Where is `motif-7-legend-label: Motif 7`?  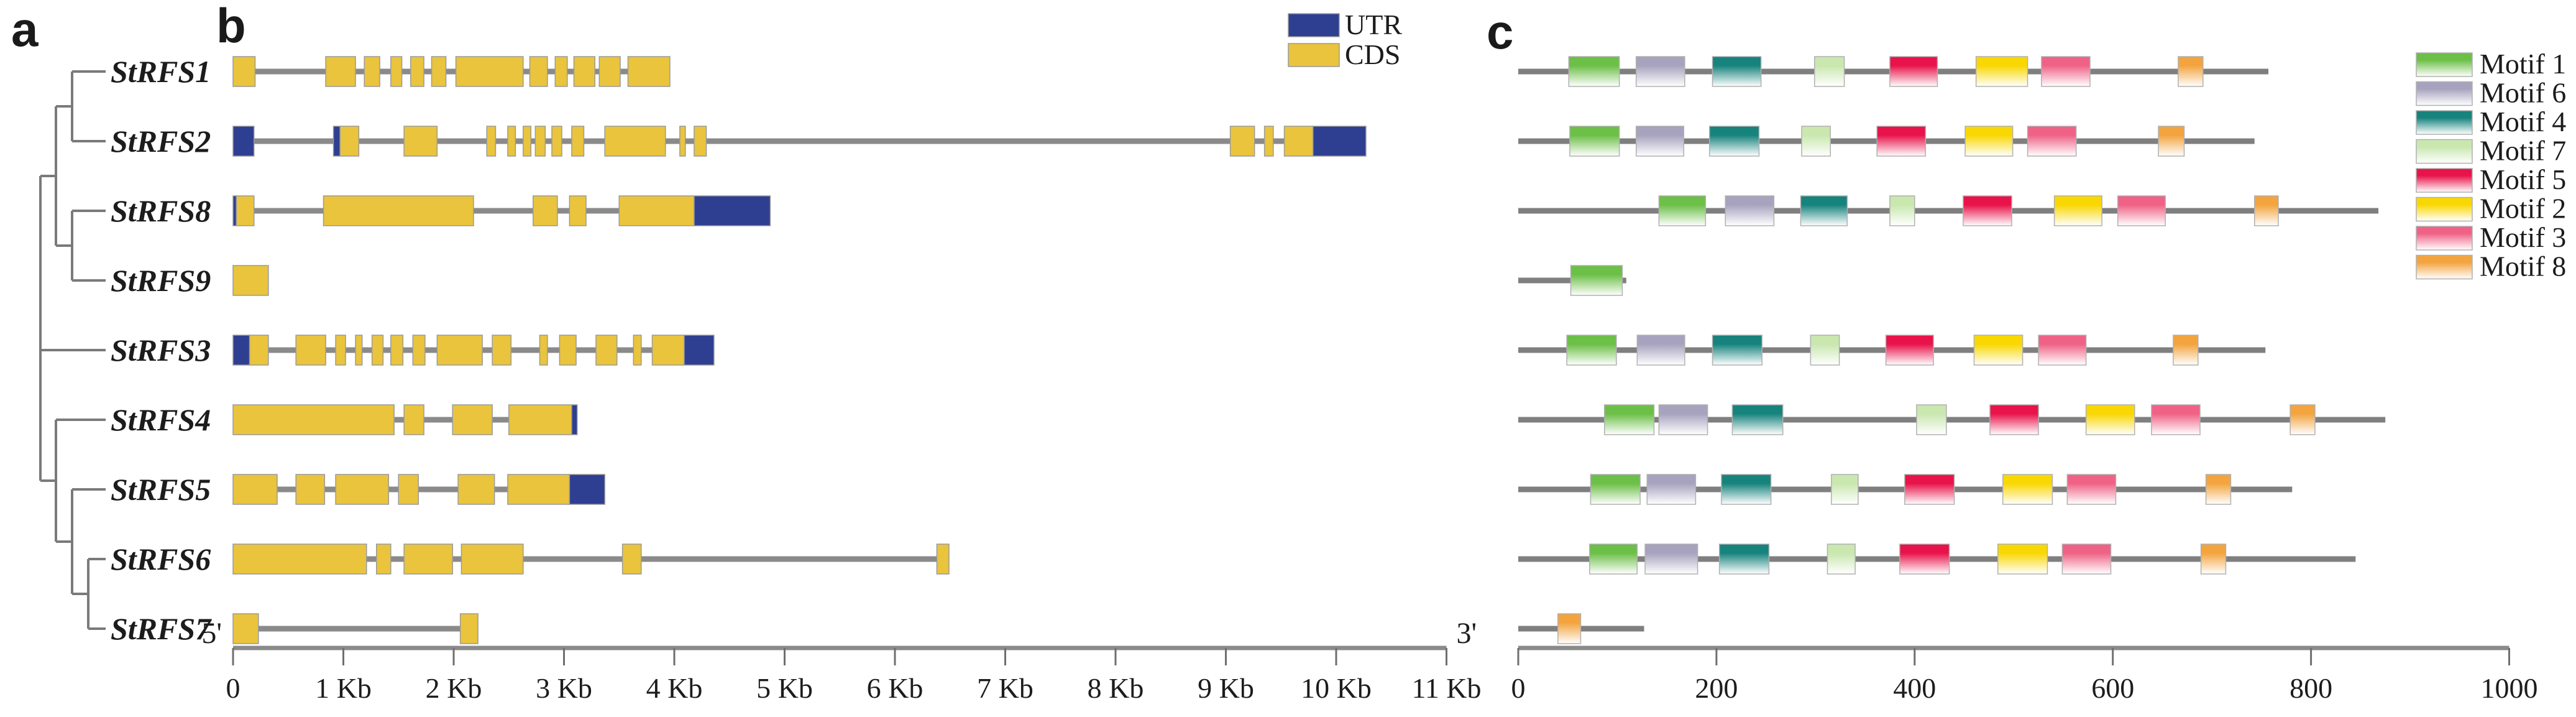
motif-7-legend-label: Motif 7 is located at coordinates (2523, 151).